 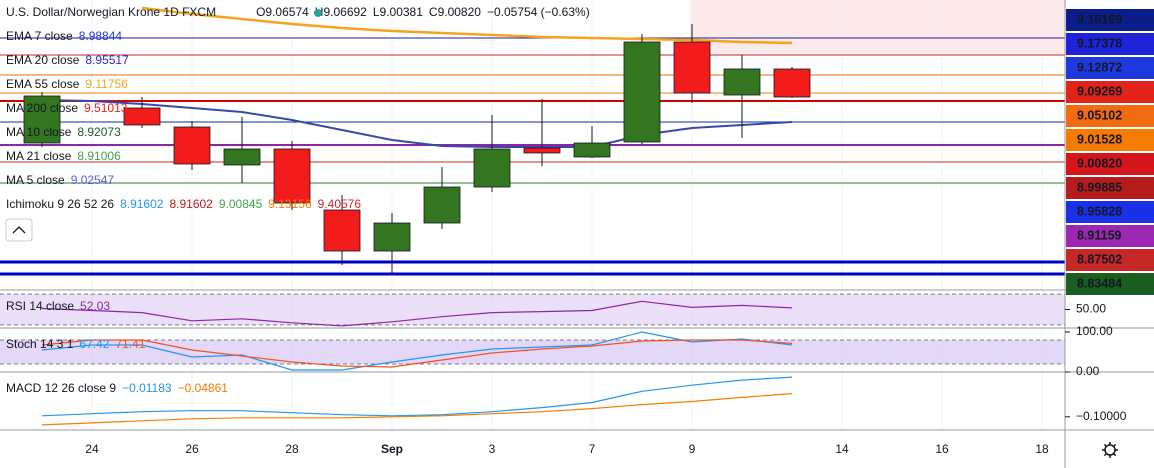 What do you see at coordinates (93, 180) in the screenshot?
I see `indicator-value: 9.02547` at bounding box center [93, 180].